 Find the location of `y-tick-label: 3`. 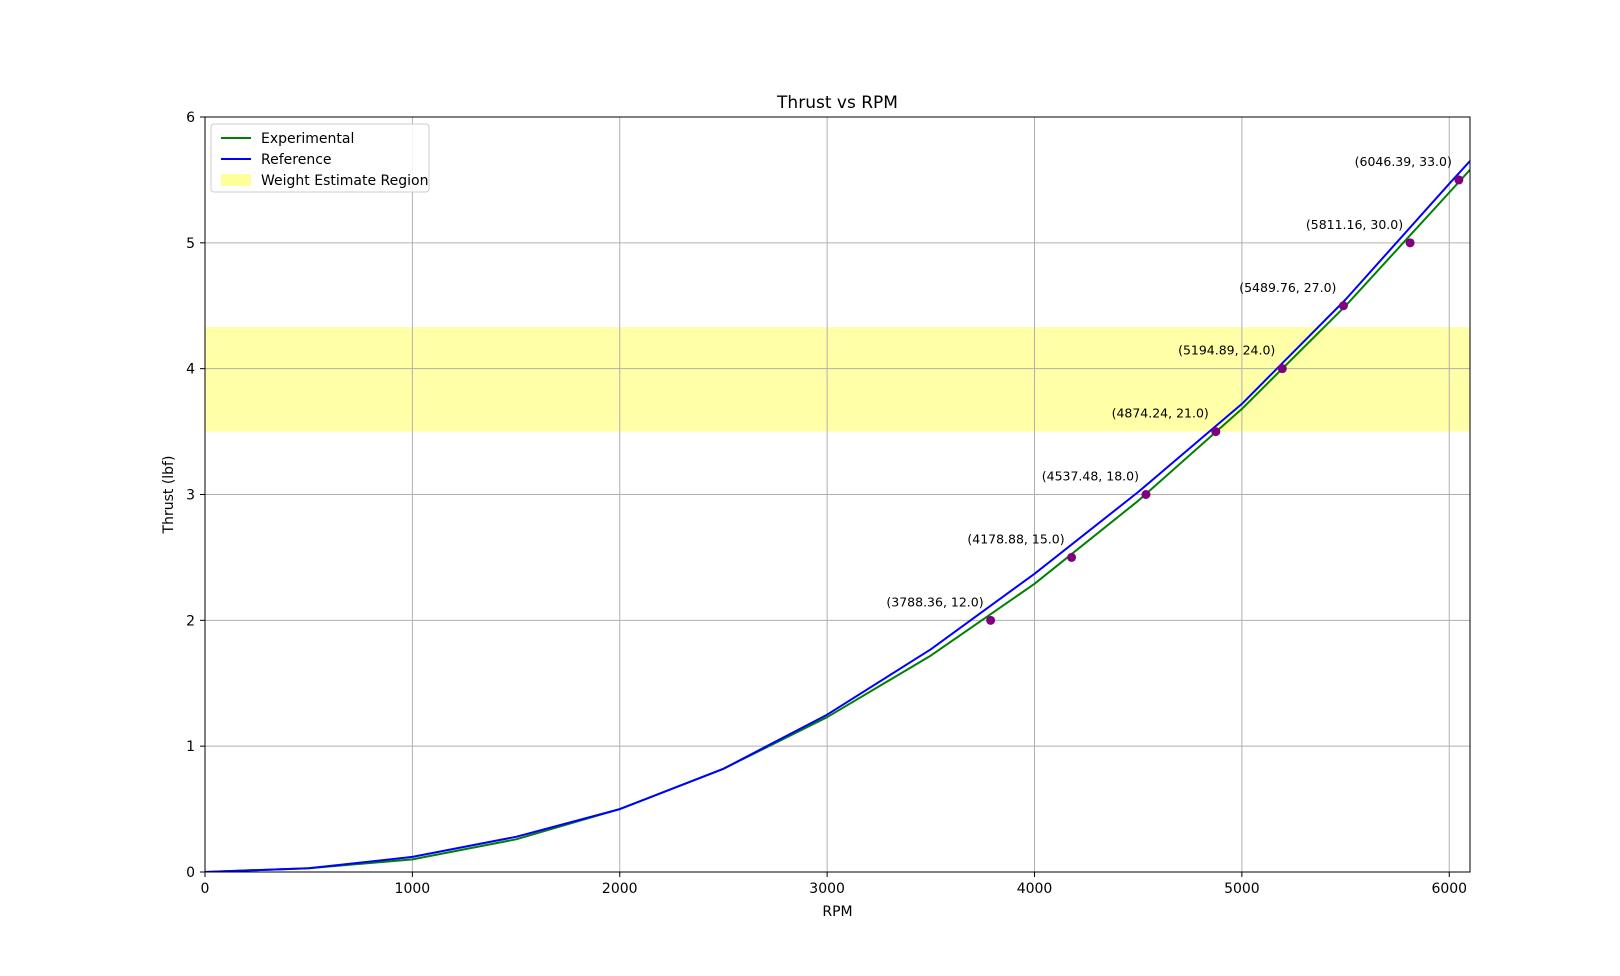

y-tick-label: 3 is located at coordinates (190, 496).